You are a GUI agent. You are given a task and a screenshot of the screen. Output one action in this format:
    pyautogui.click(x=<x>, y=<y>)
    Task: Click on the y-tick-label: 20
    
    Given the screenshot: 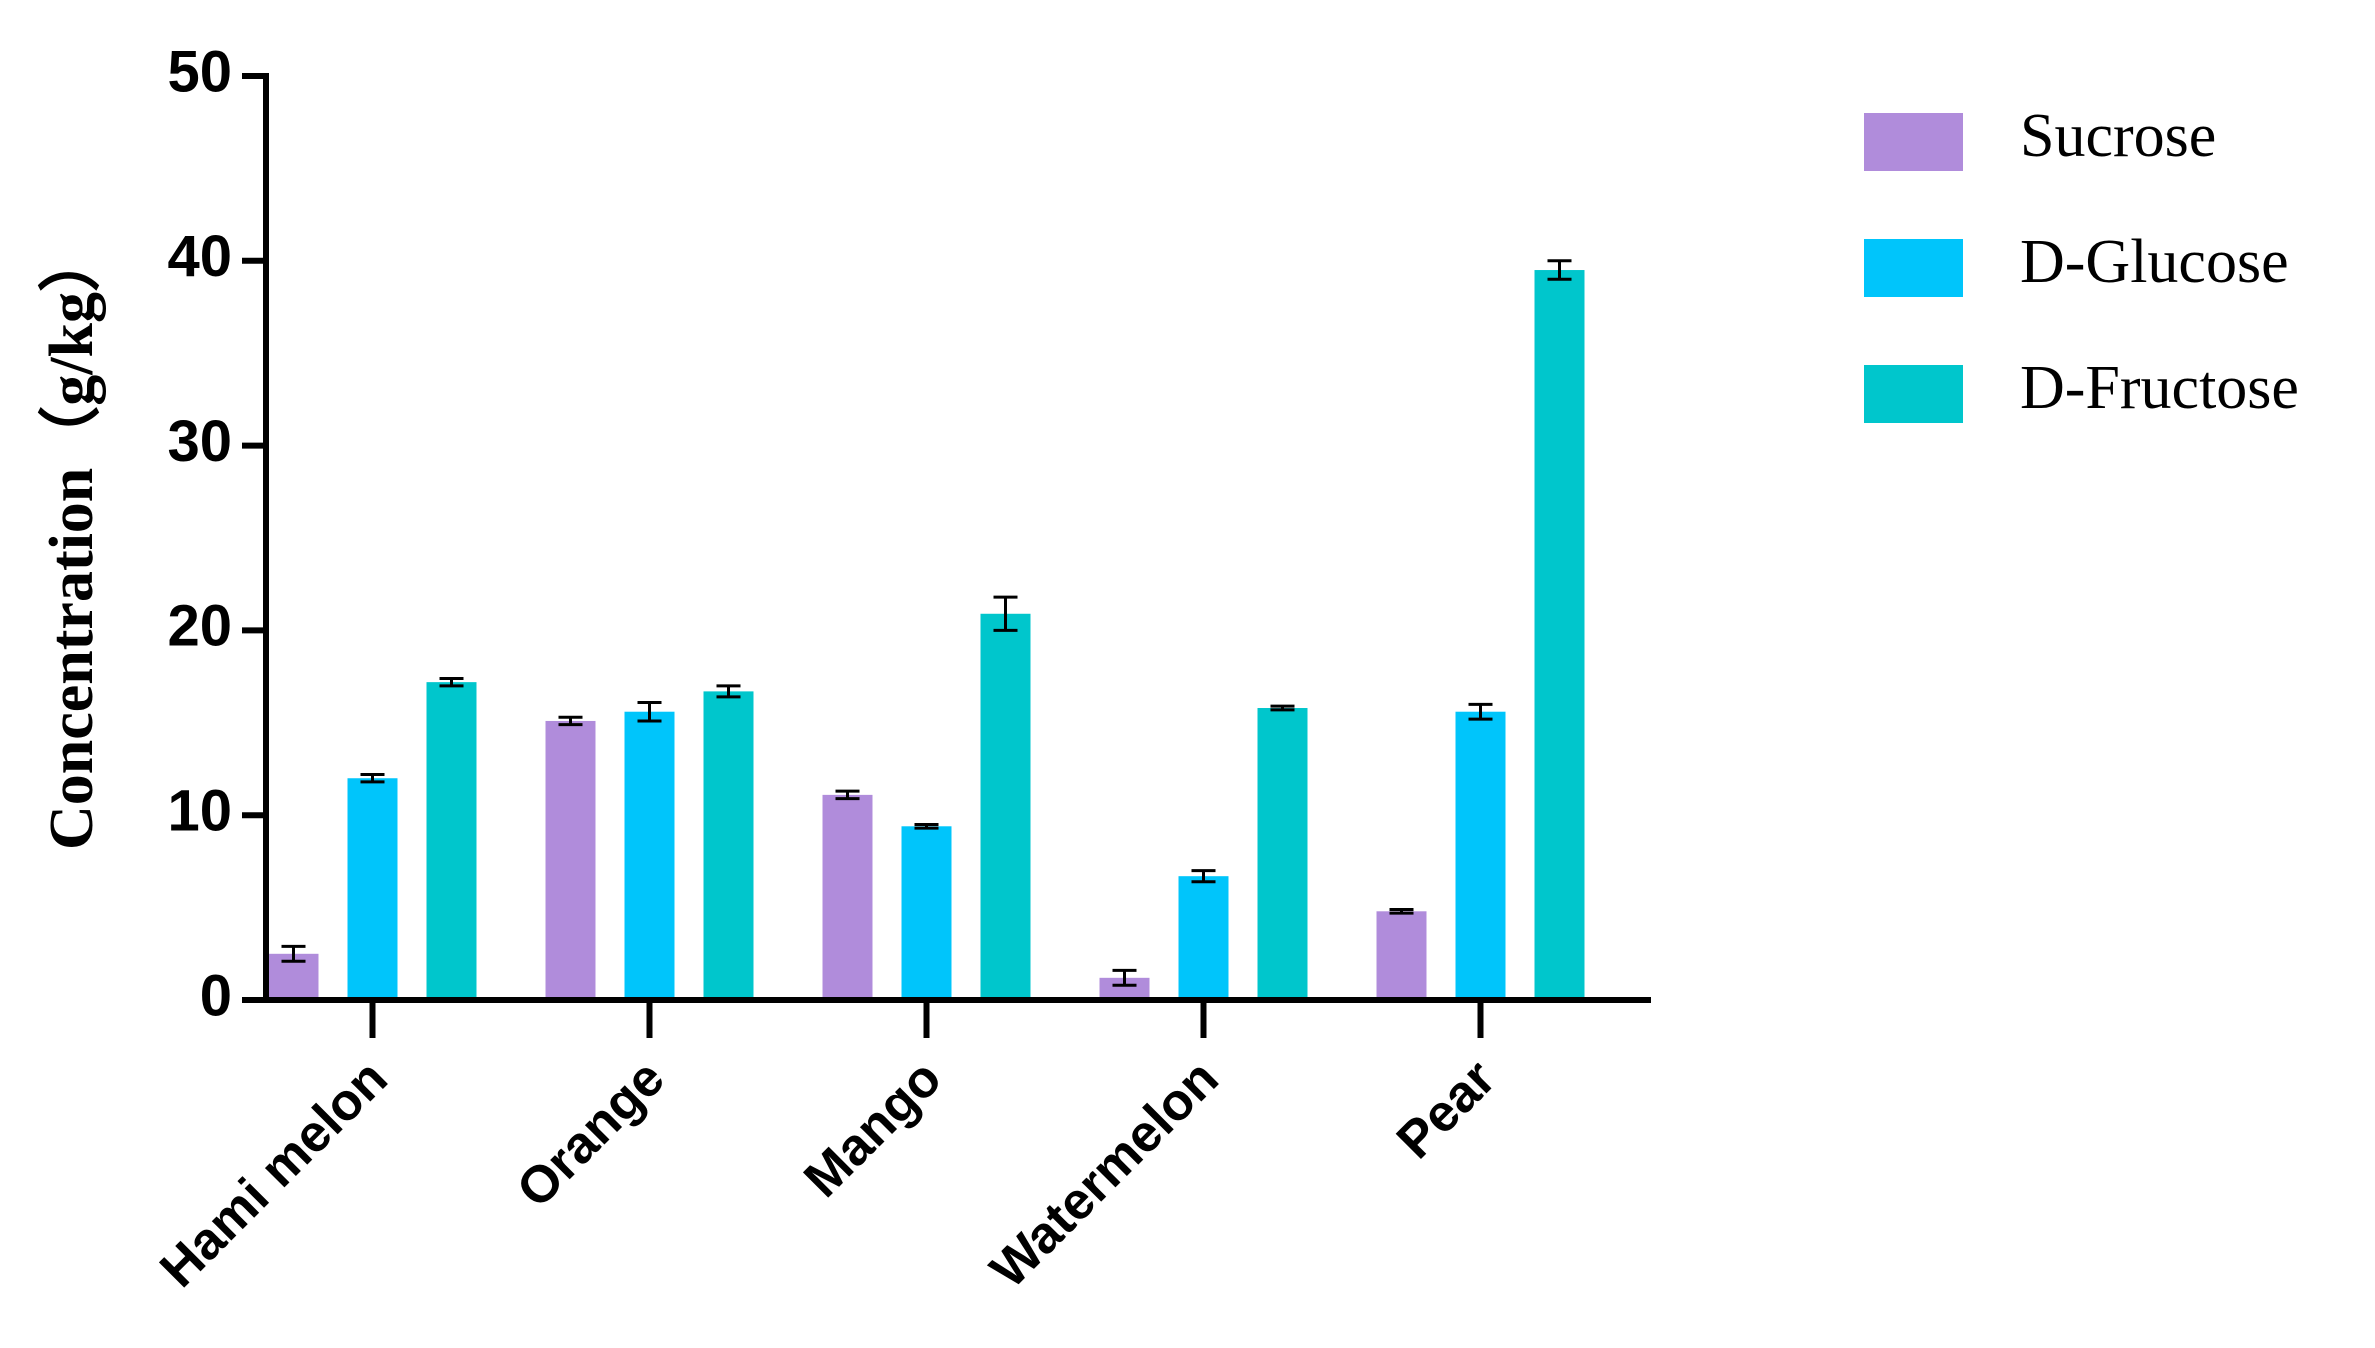 What is the action you would take?
    pyautogui.click(x=199, y=626)
    